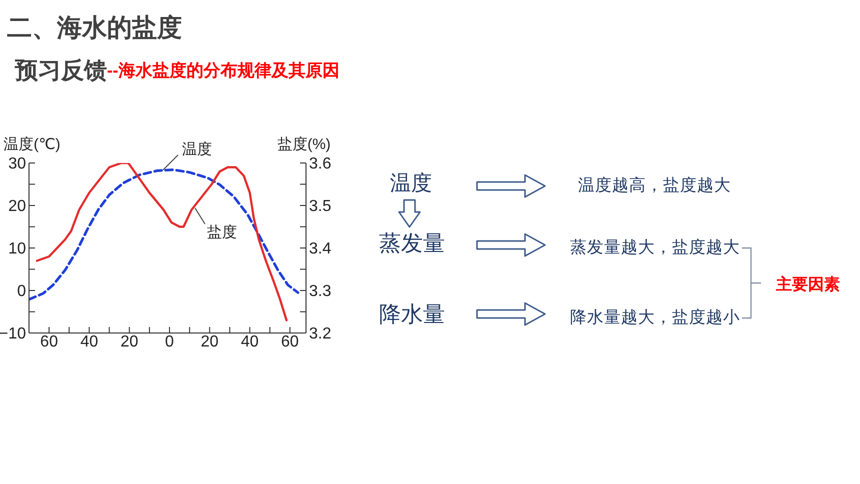 Image resolution: width=860 pixels, height=484 pixels. What do you see at coordinates (17, 164) in the screenshot?
I see `y-tick-label: 30` at bounding box center [17, 164].